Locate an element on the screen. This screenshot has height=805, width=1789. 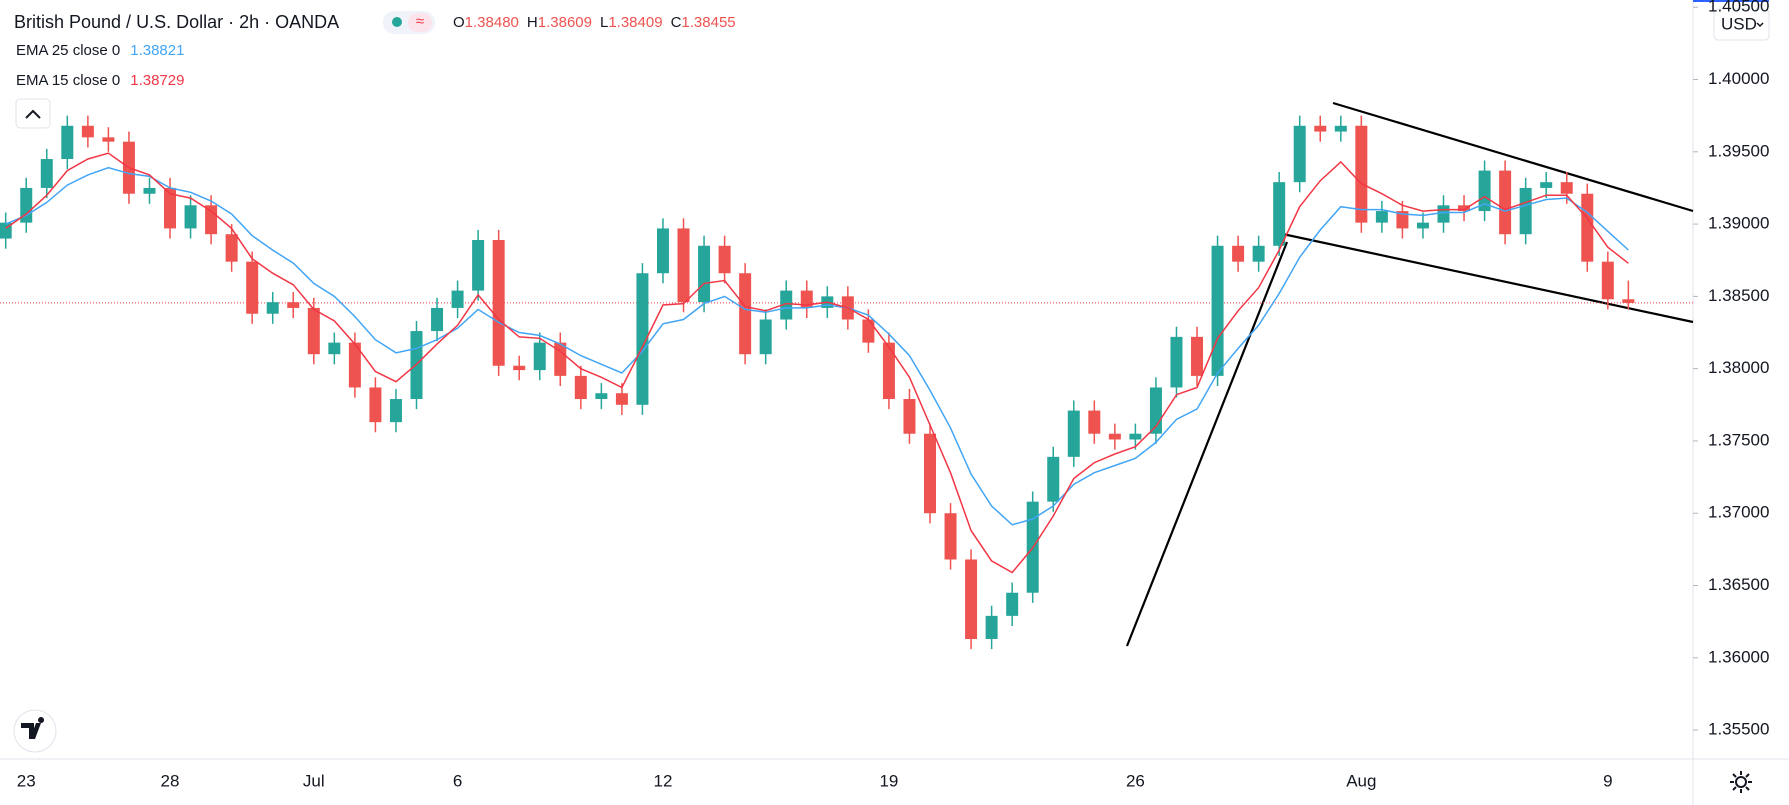
logo is located at coordinates (35, 731).